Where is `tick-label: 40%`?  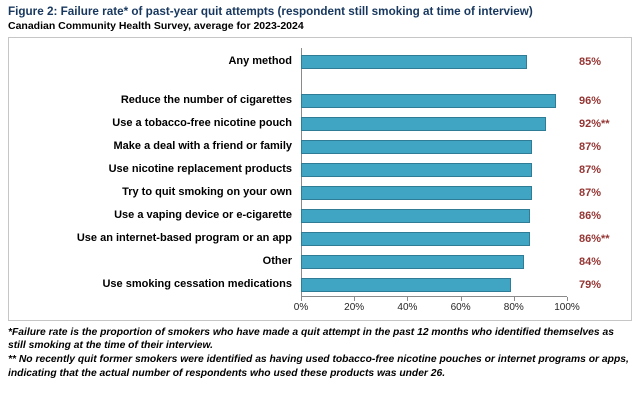
tick-label: 40% is located at coordinates (407, 307).